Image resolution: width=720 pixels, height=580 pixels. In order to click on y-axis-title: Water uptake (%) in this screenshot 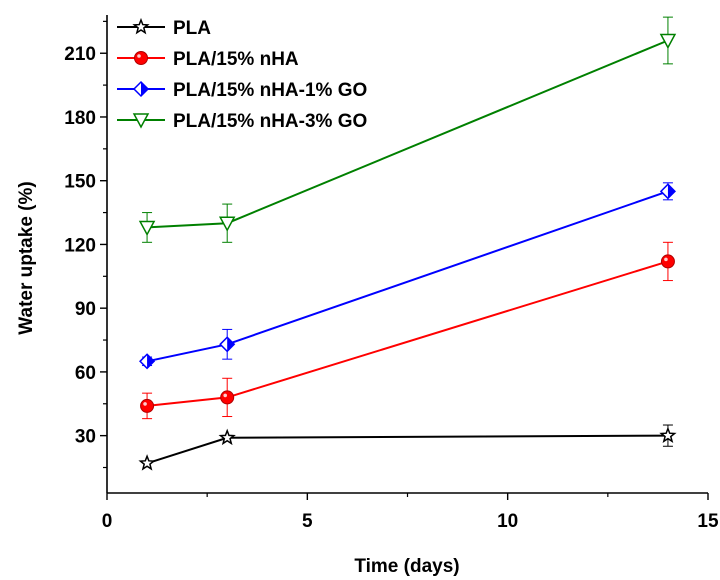, I will do `click(26, 257)`.